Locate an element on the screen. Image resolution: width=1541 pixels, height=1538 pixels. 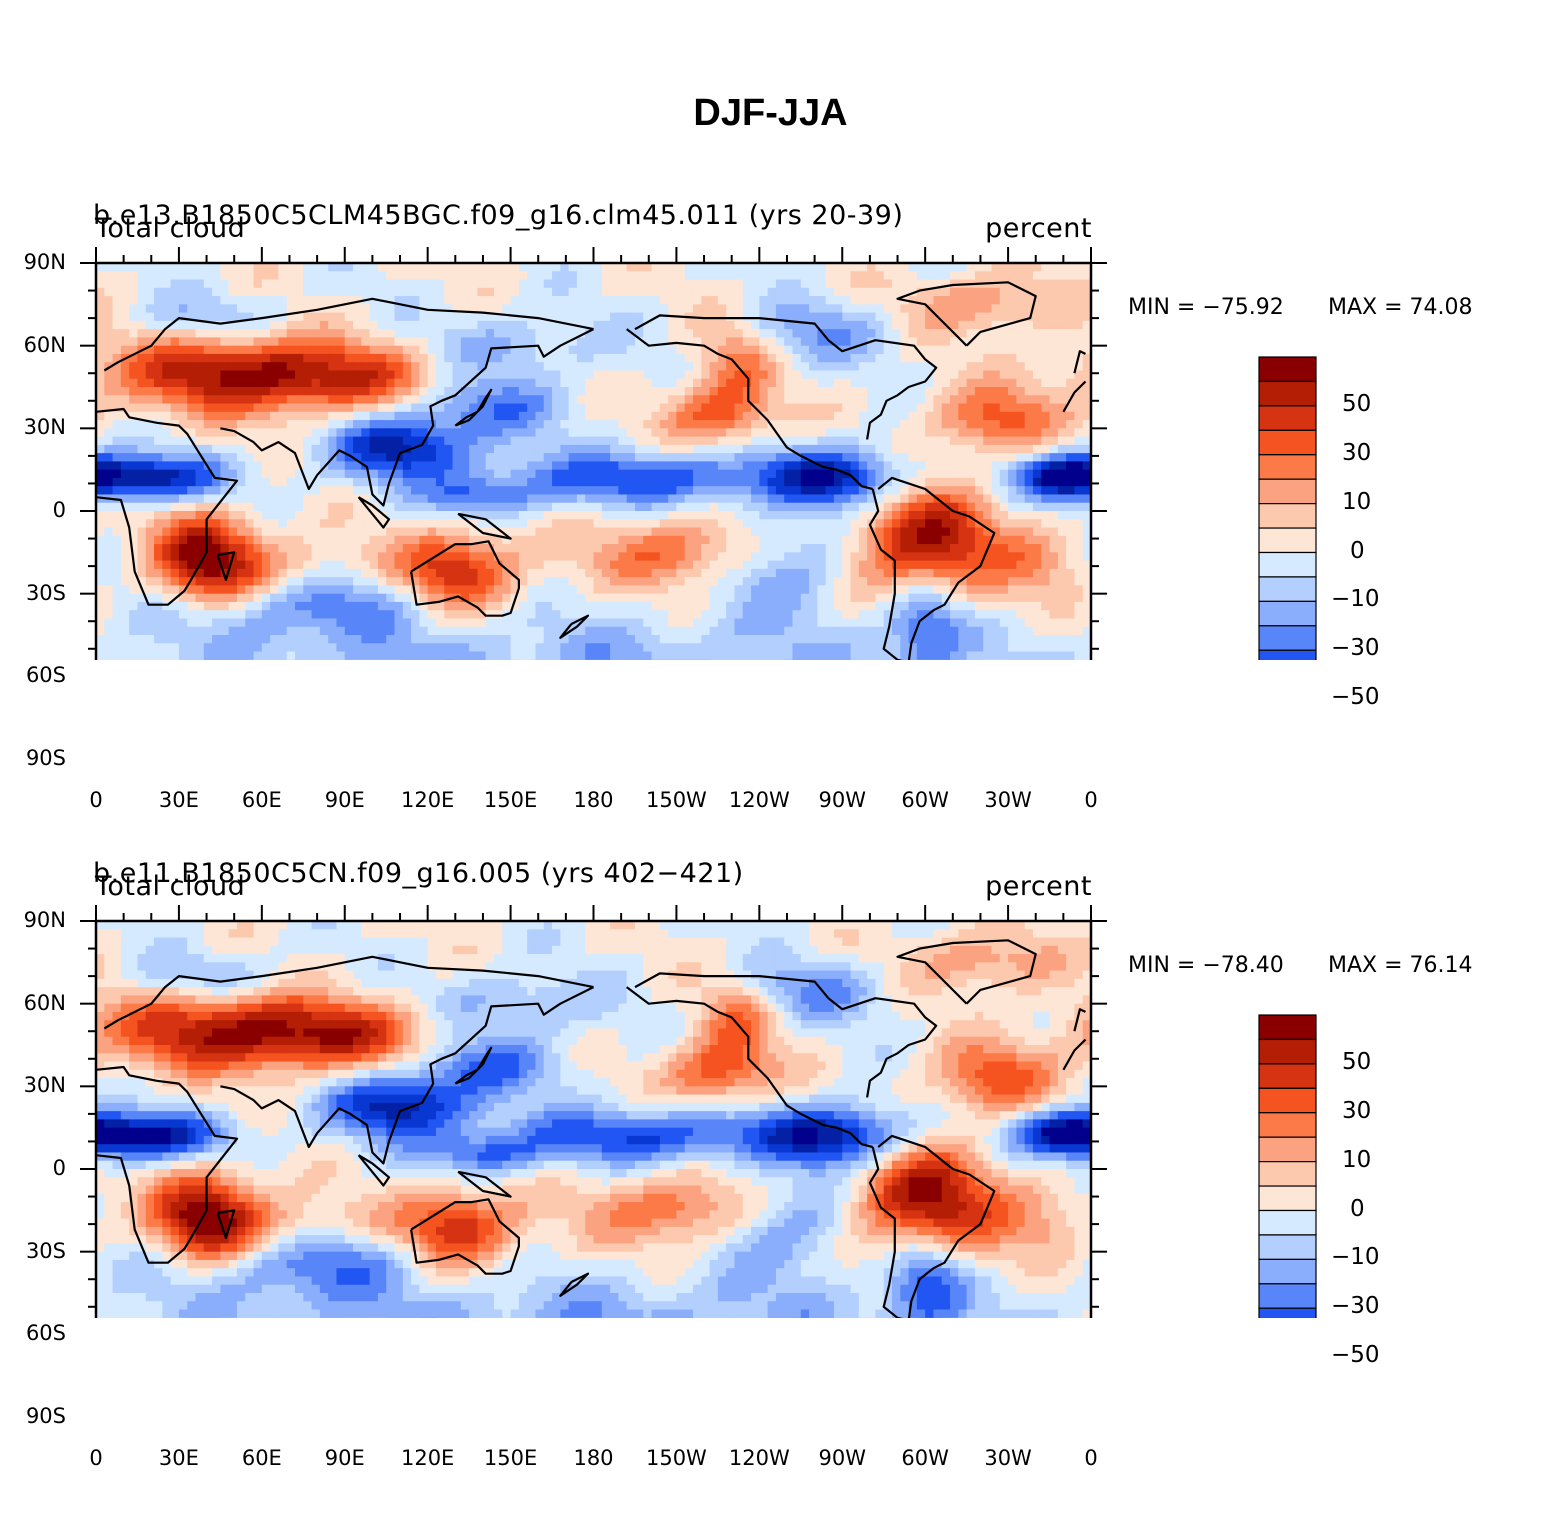
lon-tick-label: 30W is located at coordinates (1008, 800).